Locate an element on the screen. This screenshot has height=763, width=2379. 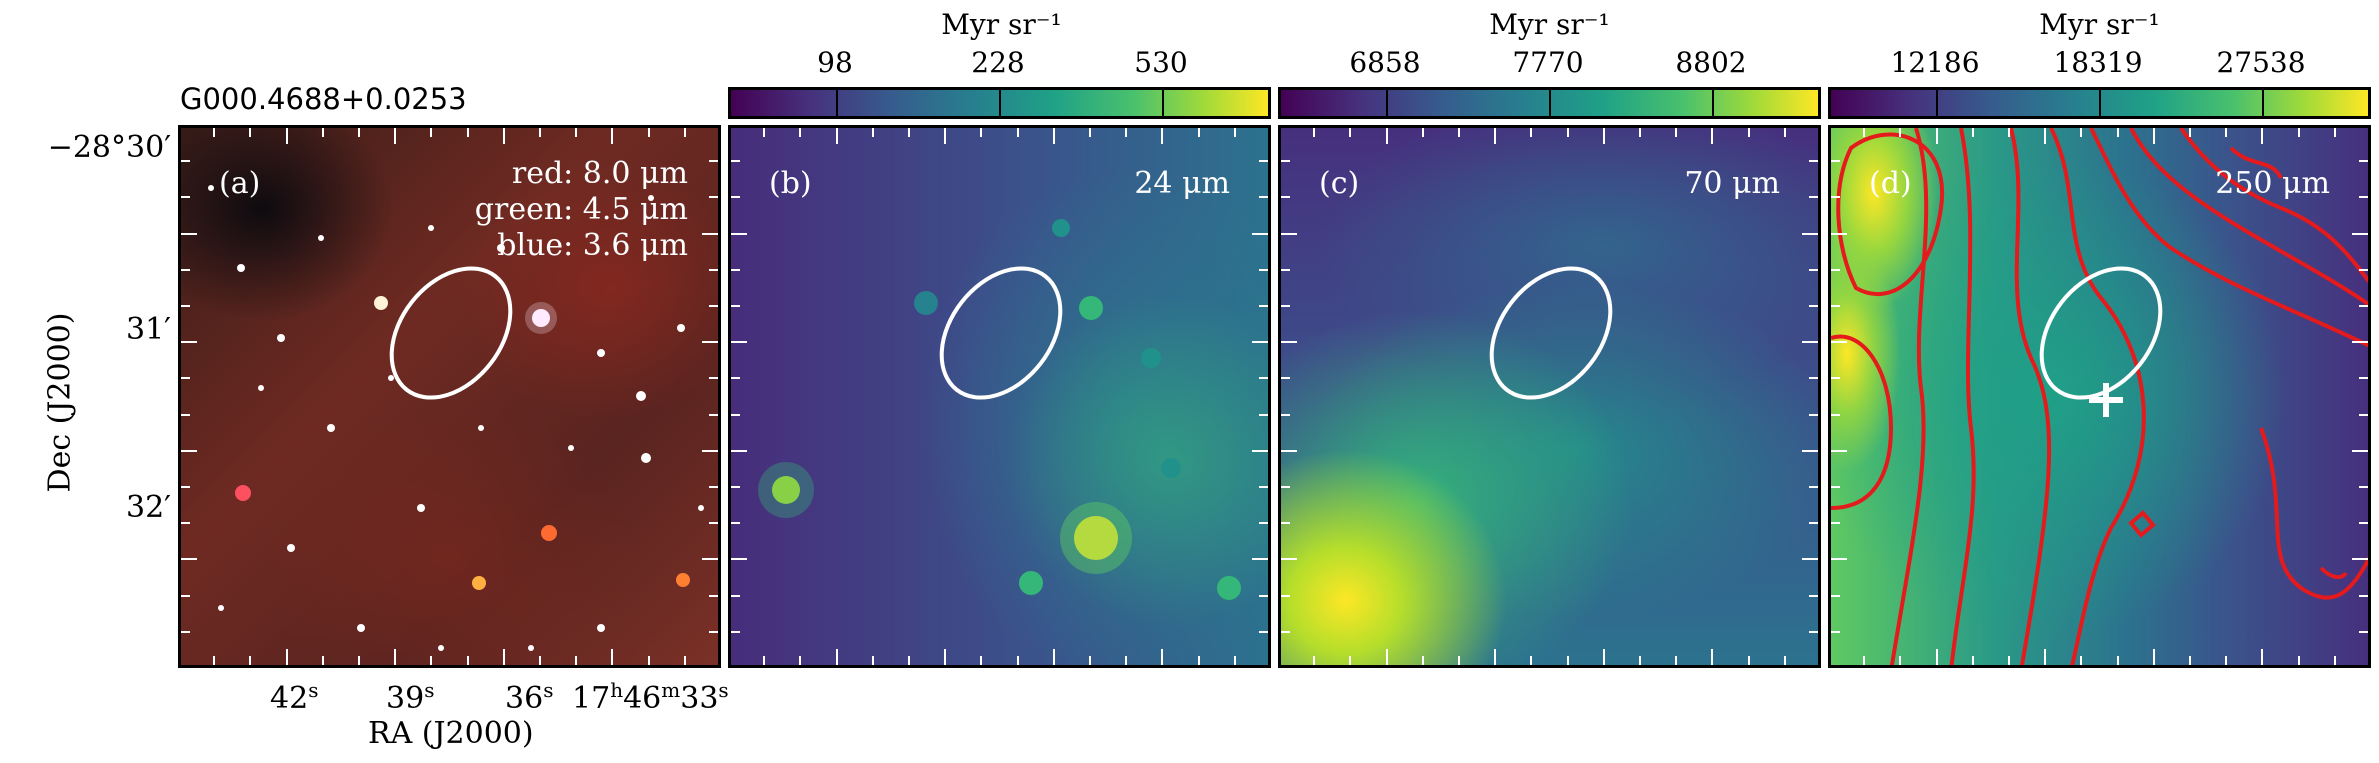
ra-tick-label: 39s is located at coordinates (410, 697).